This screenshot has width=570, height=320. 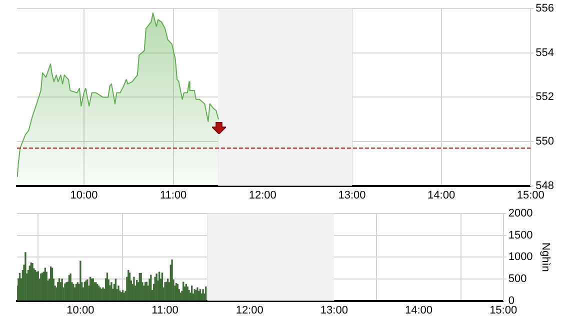 I want to click on y-axis-title: Nghìn, so click(x=545, y=257).